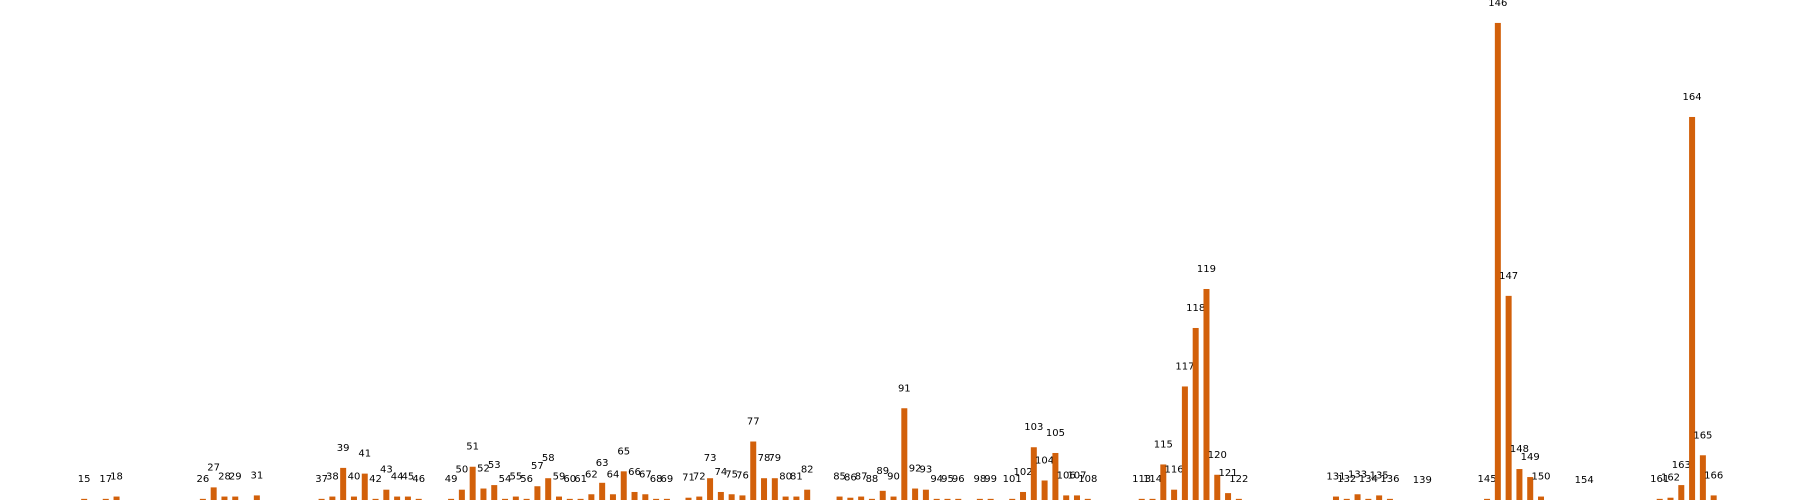 This screenshot has height=500, width=1800. Describe the element at coordinates (1379, 475) in the screenshot. I see `bar-label: 135` at that location.